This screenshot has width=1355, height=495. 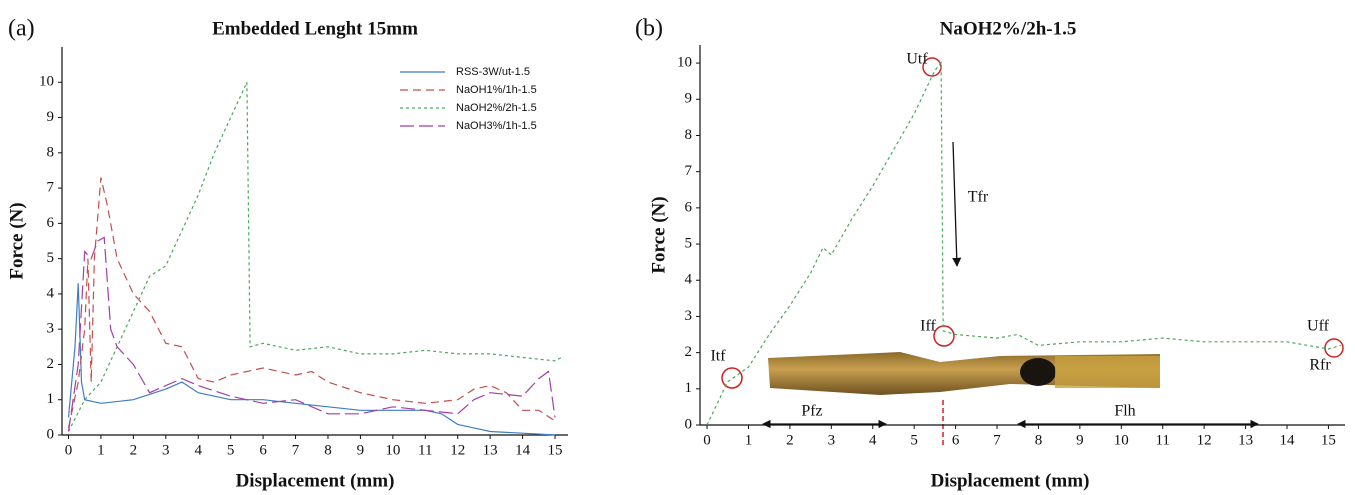 What do you see at coordinates (964, 373) in the screenshot?
I see `fiber-photo` at bounding box center [964, 373].